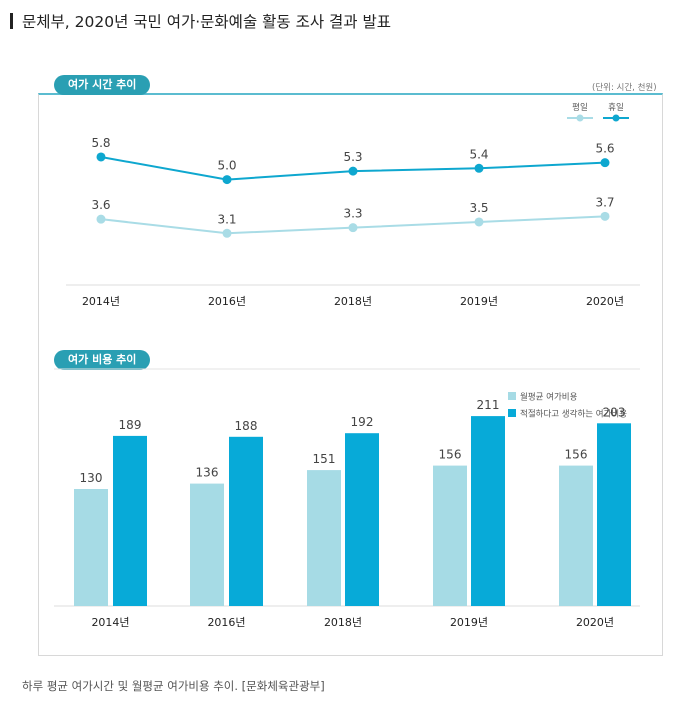 Image resolution: width=696 pixels, height=711 pixels. What do you see at coordinates (110, 622) in the screenshot?
I see `bar-x-tick-label: 2014년` at bounding box center [110, 622].